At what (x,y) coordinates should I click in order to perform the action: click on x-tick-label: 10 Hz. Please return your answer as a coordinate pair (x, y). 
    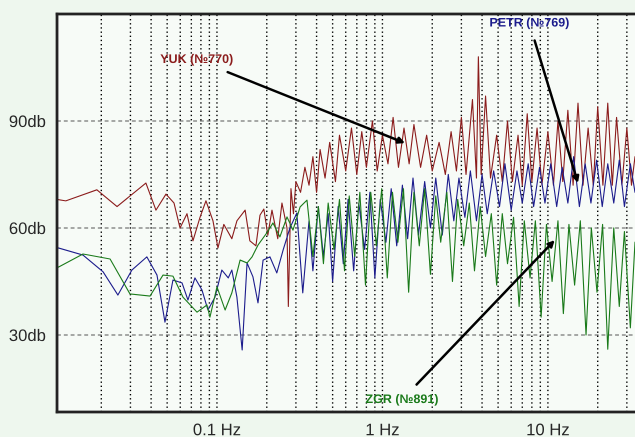
    Looking at the image, I should click on (548, 430).